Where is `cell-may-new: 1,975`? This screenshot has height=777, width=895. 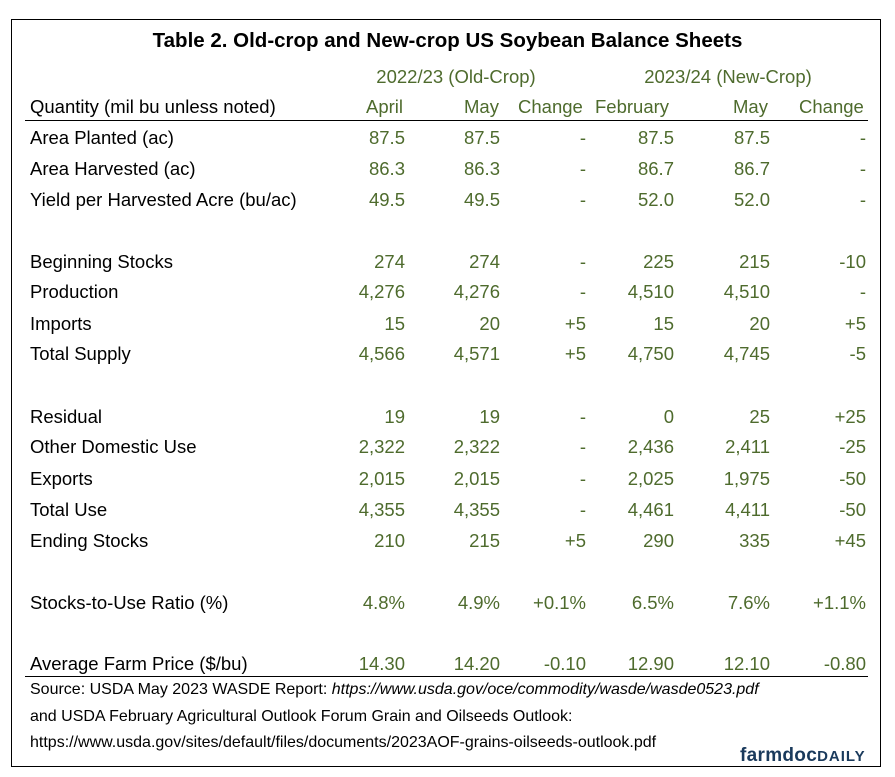 cell-may-new: 1,975 is located at coordinates (746, 478).